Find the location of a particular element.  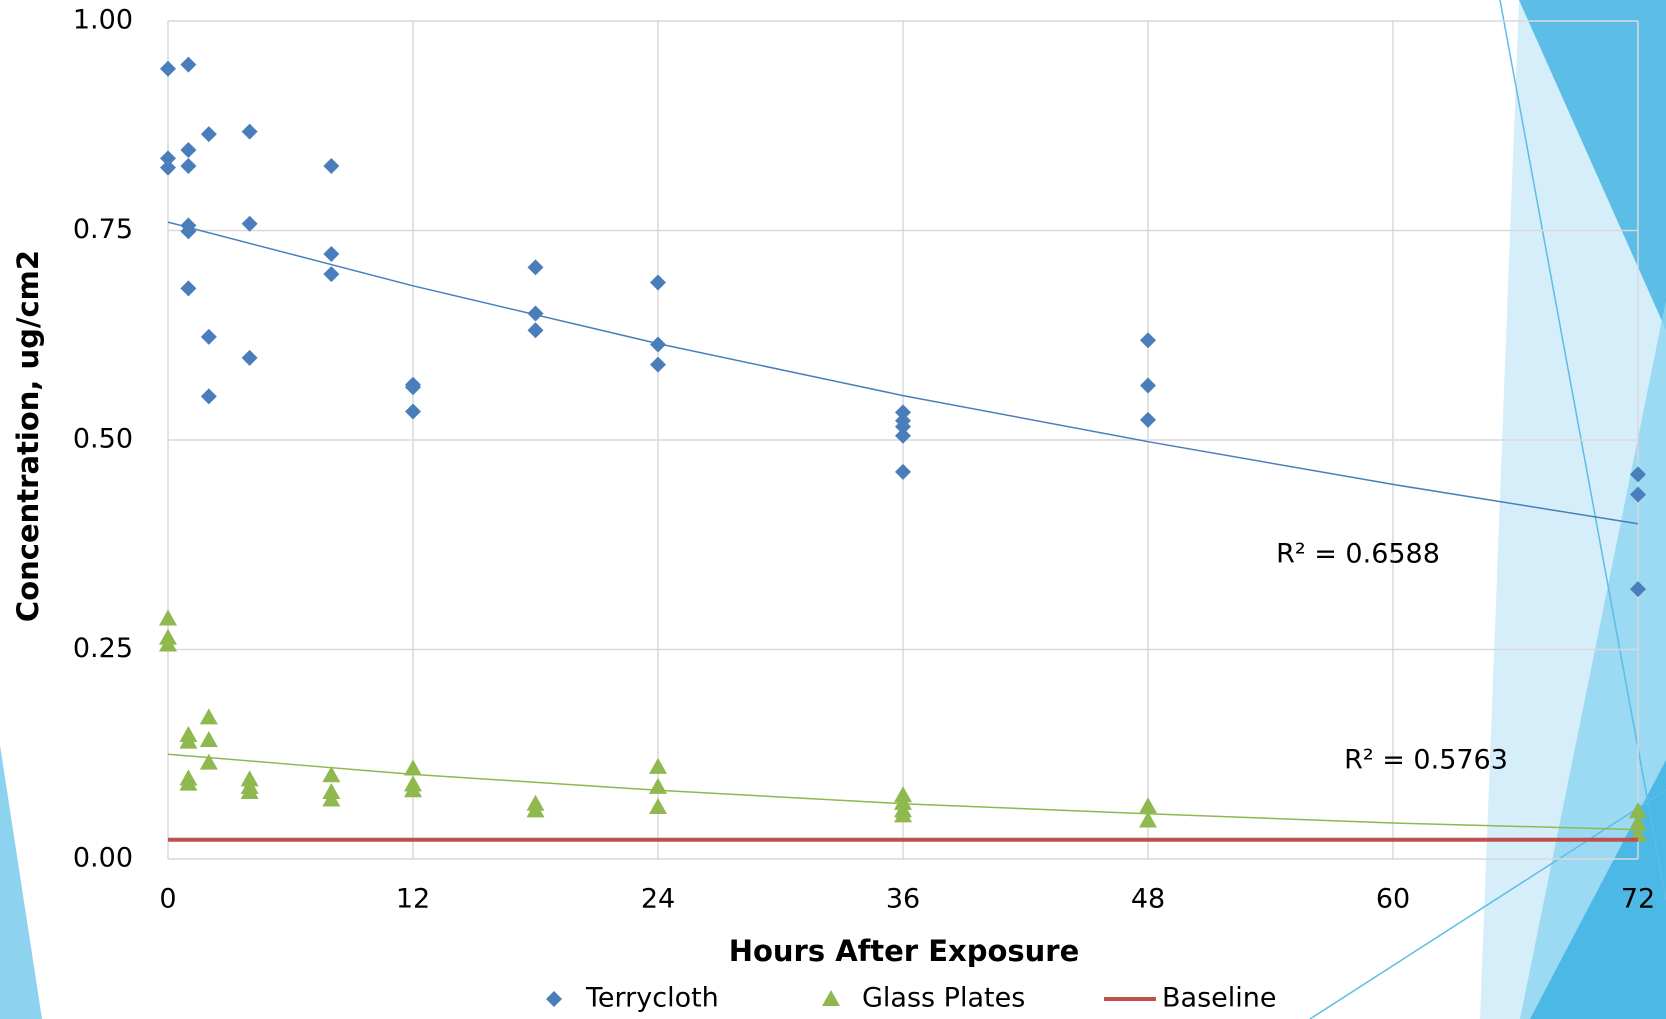

r2-label: R² = 0.5763 is located at coordinates (1426, 760).